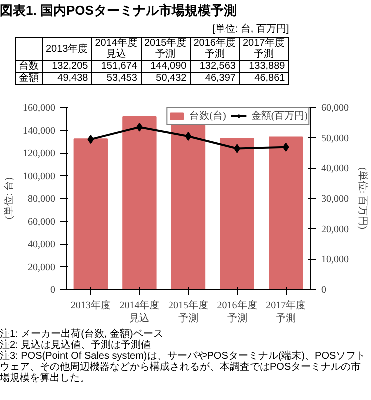  I want to click on x-tick-label: 2017年度予測, so click(286, 312).